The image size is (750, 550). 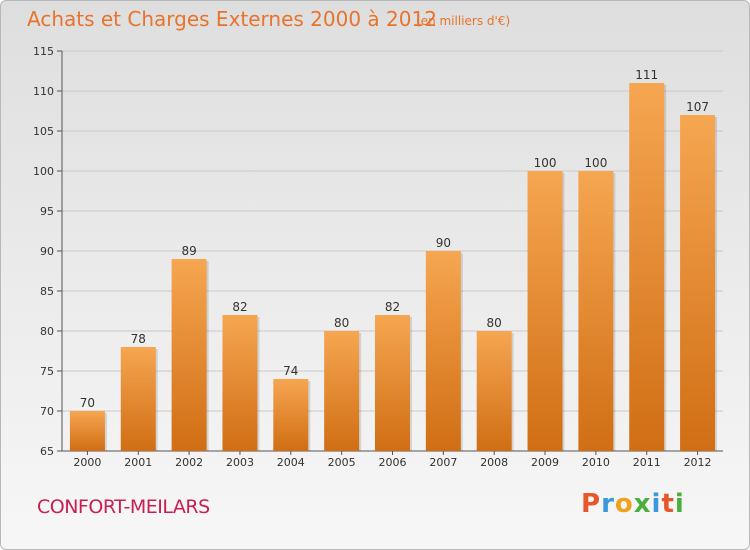 What do you see at coordinates (189, 355) in the screenshot?
I see `bar-2002` at bounding box center [189, 355].